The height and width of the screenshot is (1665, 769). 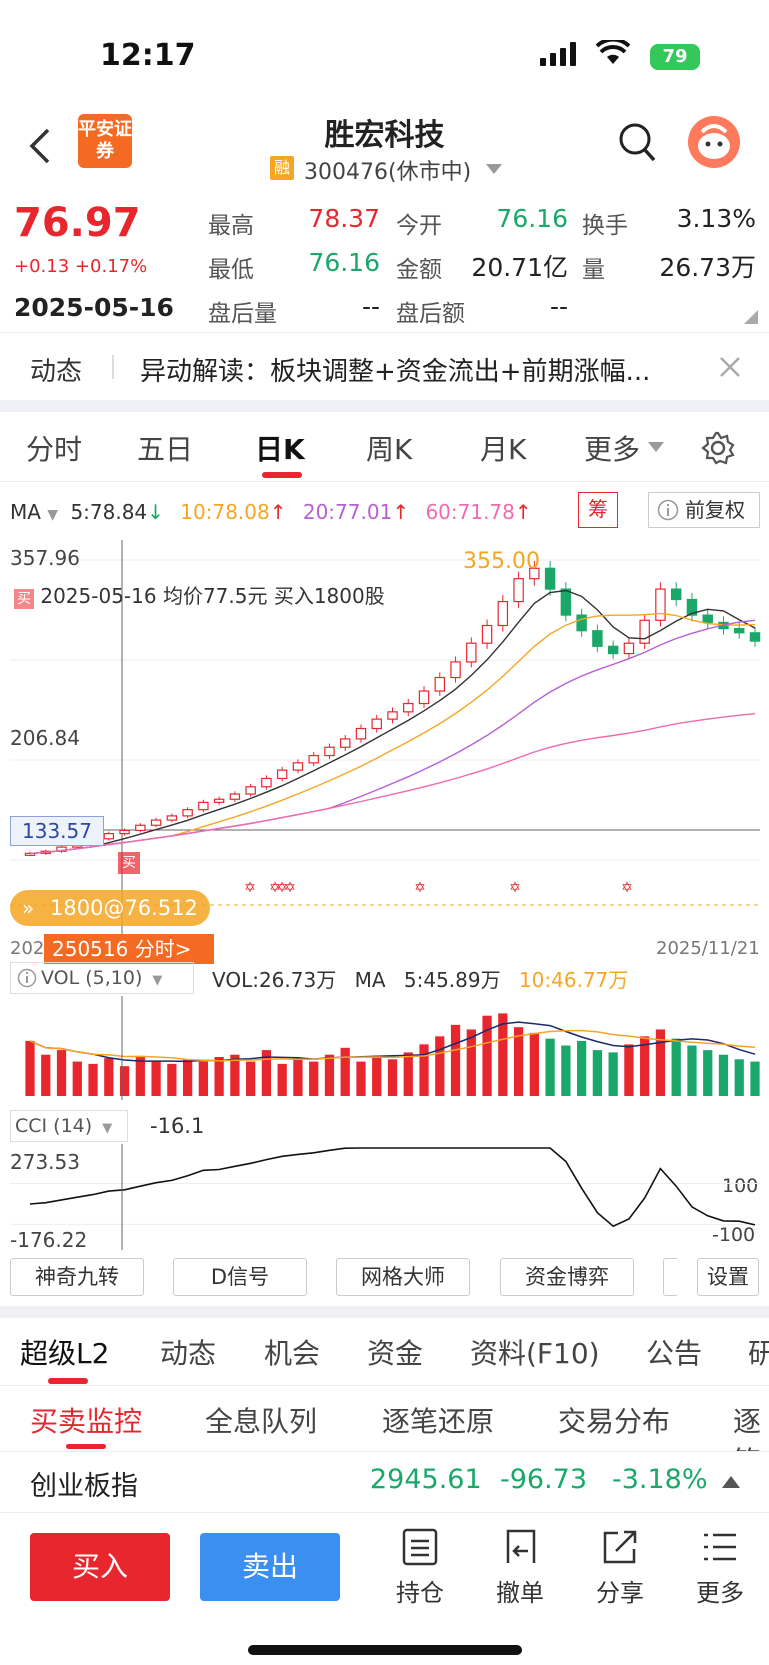 I want to click on cci-selector: CCI (14) ▼, so click(x=69, y=1126).